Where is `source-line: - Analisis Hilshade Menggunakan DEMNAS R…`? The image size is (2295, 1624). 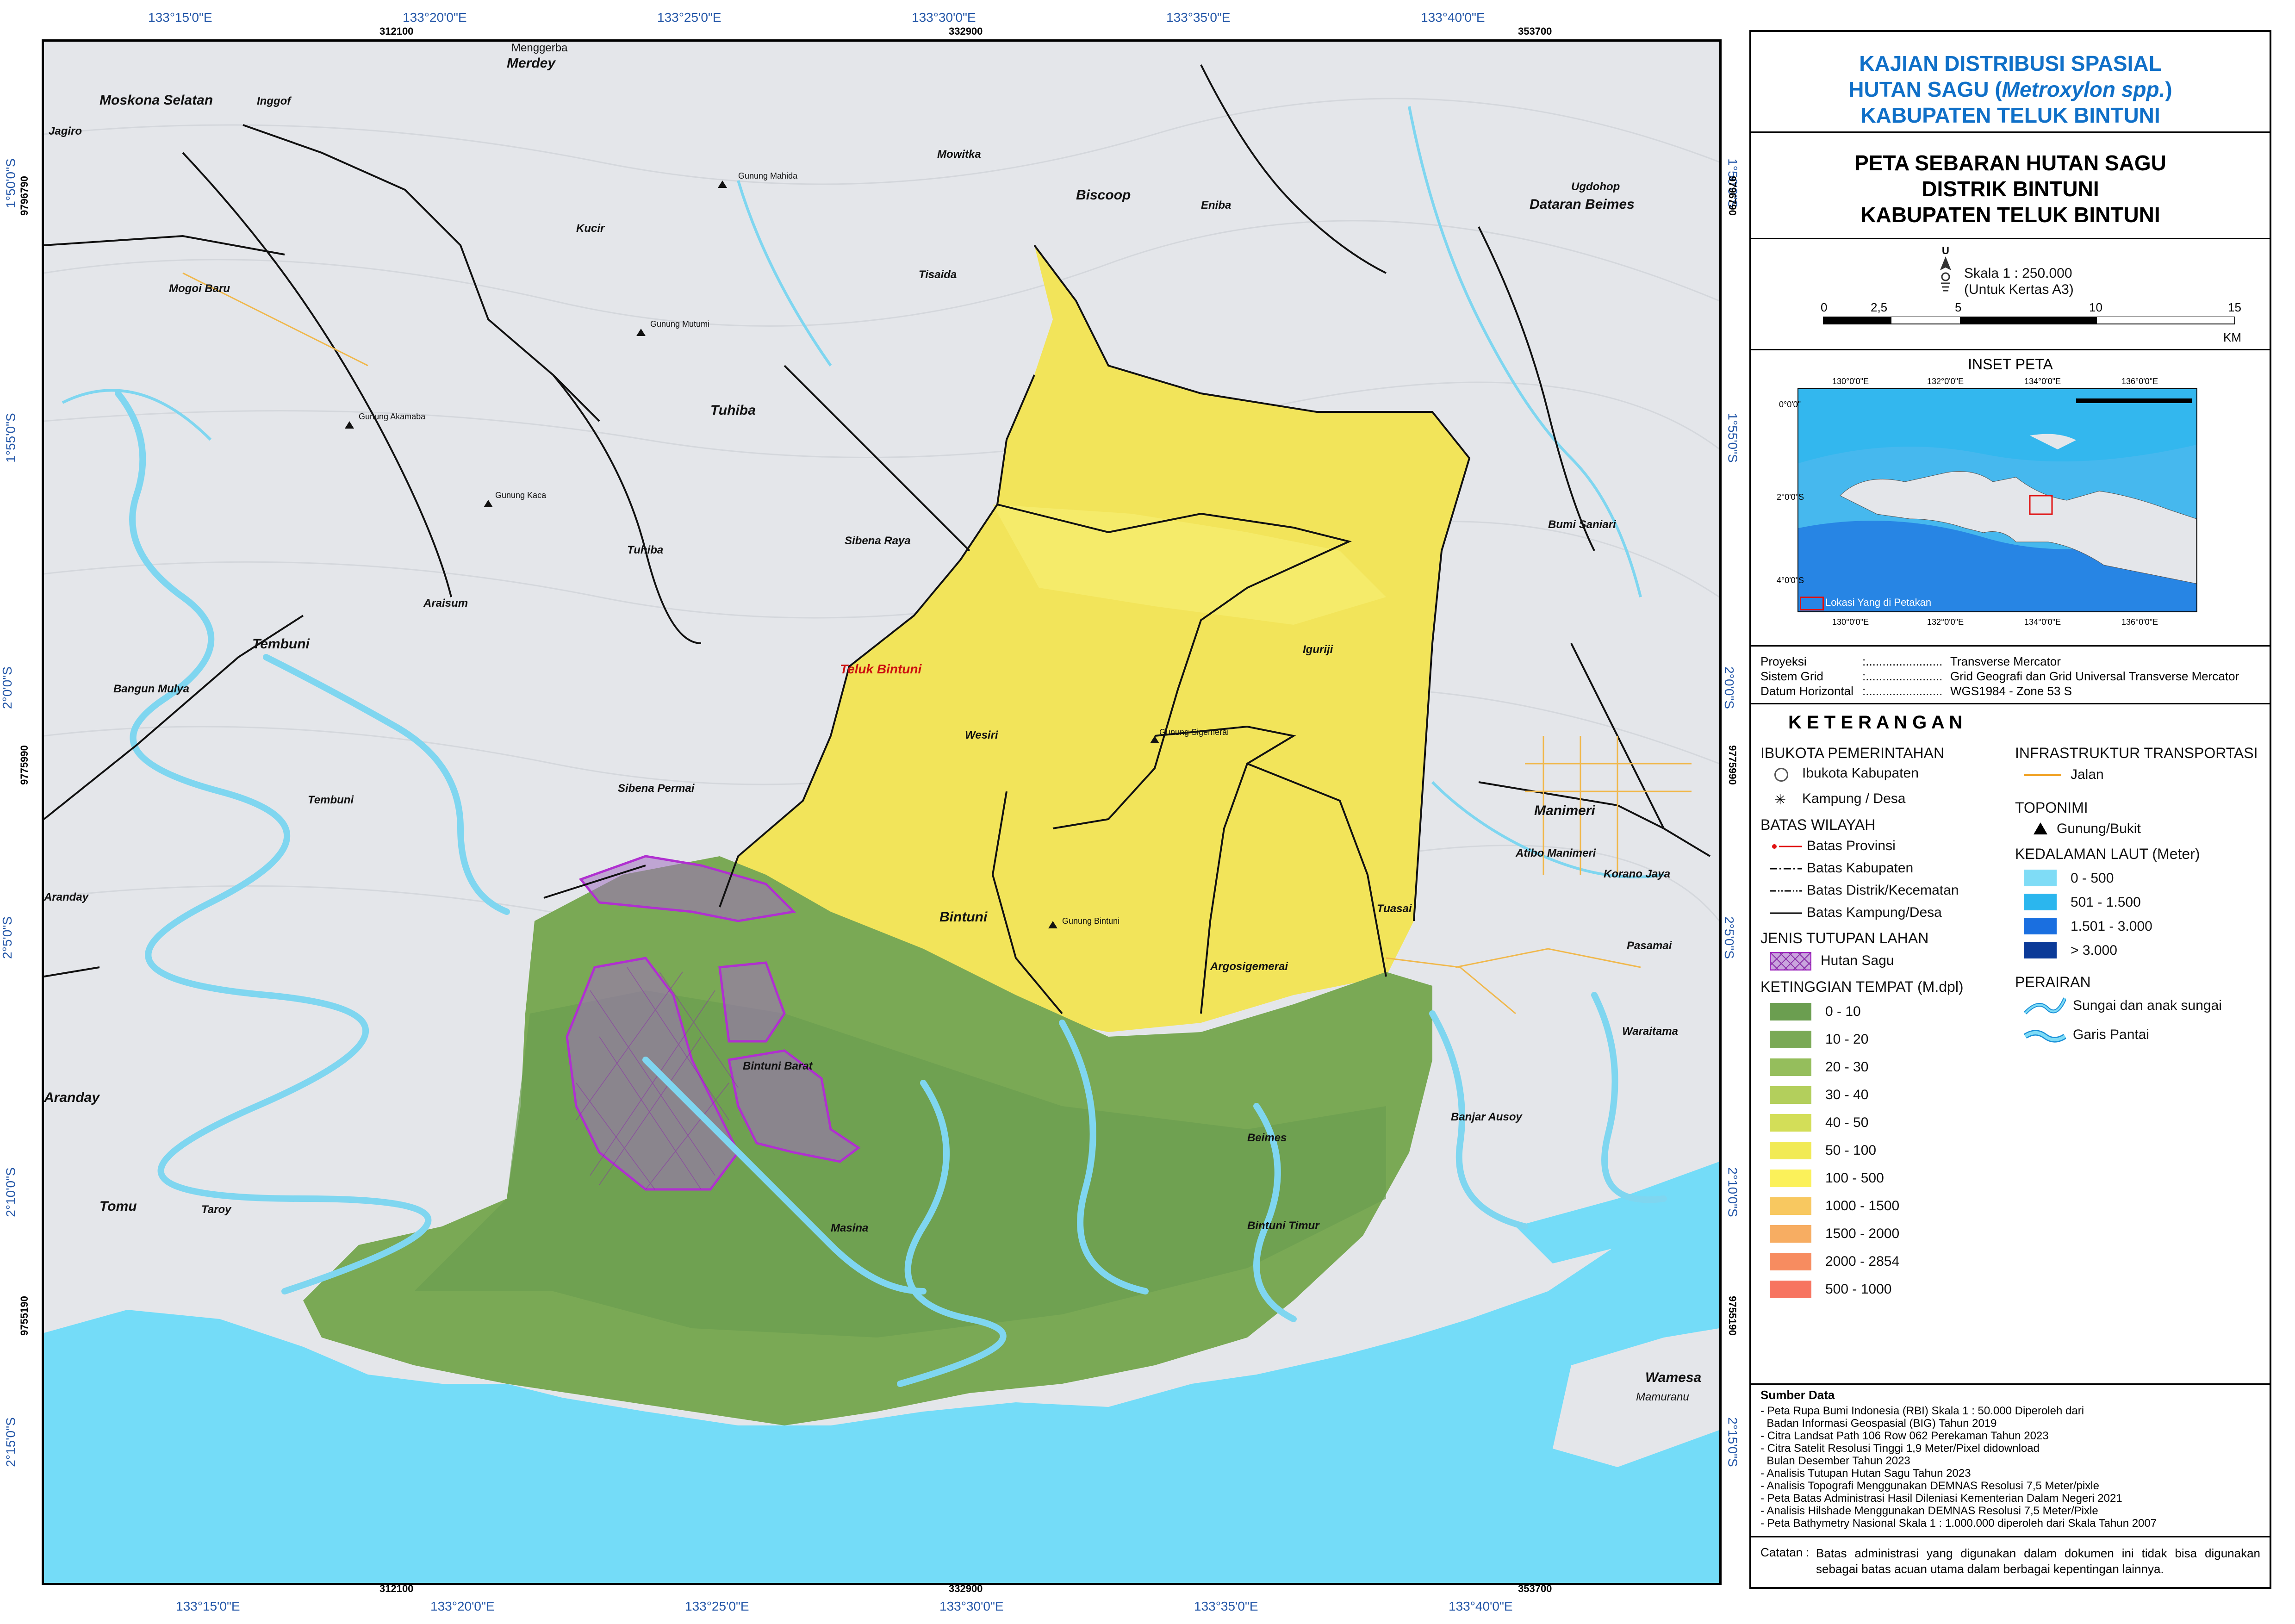
source-line: - Analisis Hilshade Menggunakan DEMNAS R… is located at coordinates (1929, 1511).